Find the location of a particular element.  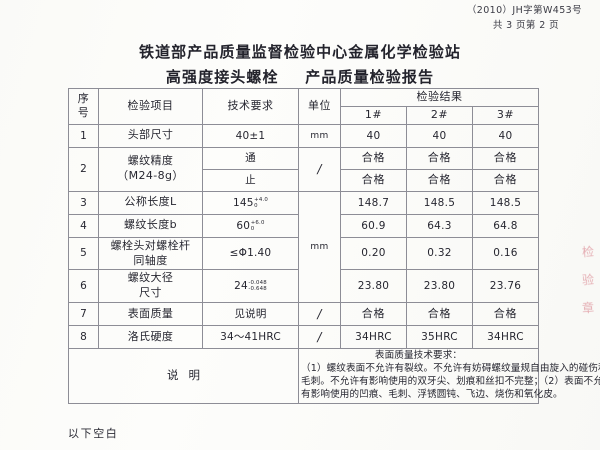

stamp-char-2: 验 is located at coordinates (588, 280).